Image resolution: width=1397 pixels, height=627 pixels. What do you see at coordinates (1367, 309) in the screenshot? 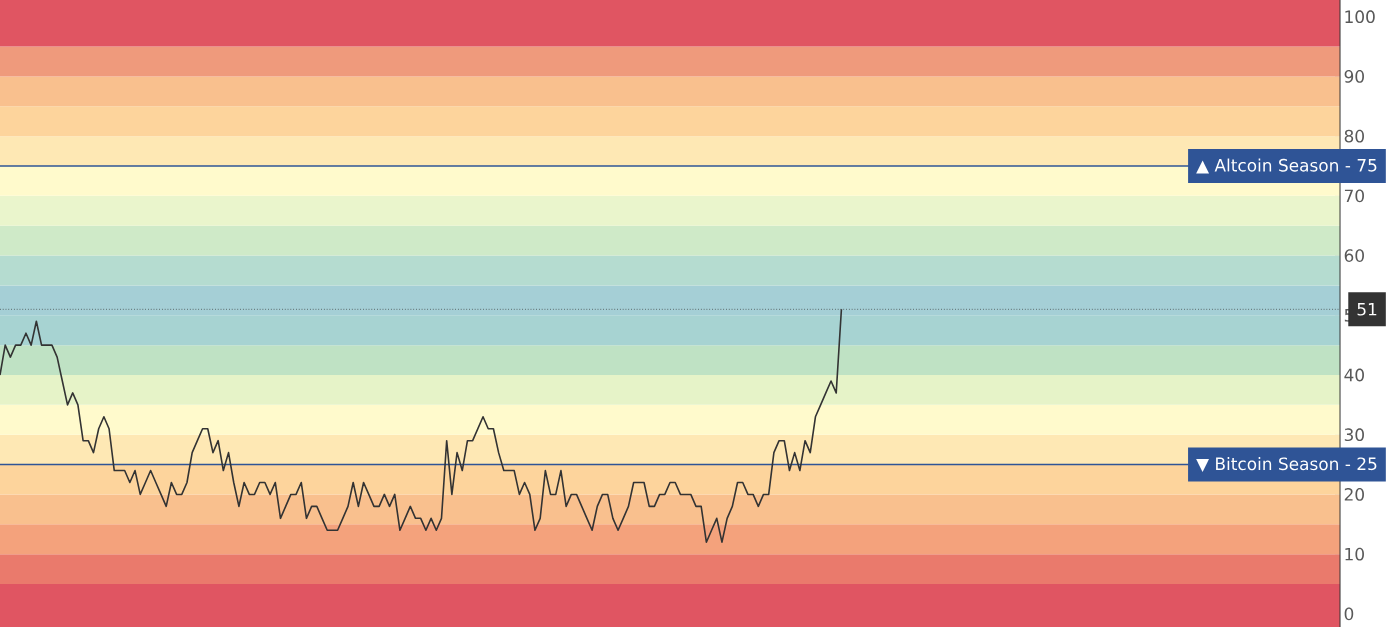
I see `ref-line-label: 51` at bounding box center [1367, 309].